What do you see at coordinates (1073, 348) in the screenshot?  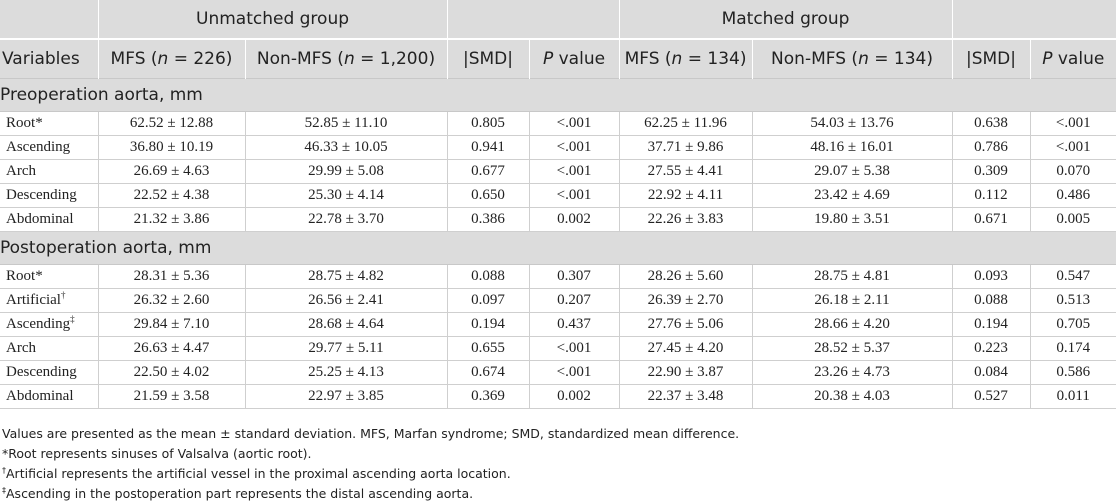 I see `p-matched-cell: 0.174` at bounding box center [1073, 348].